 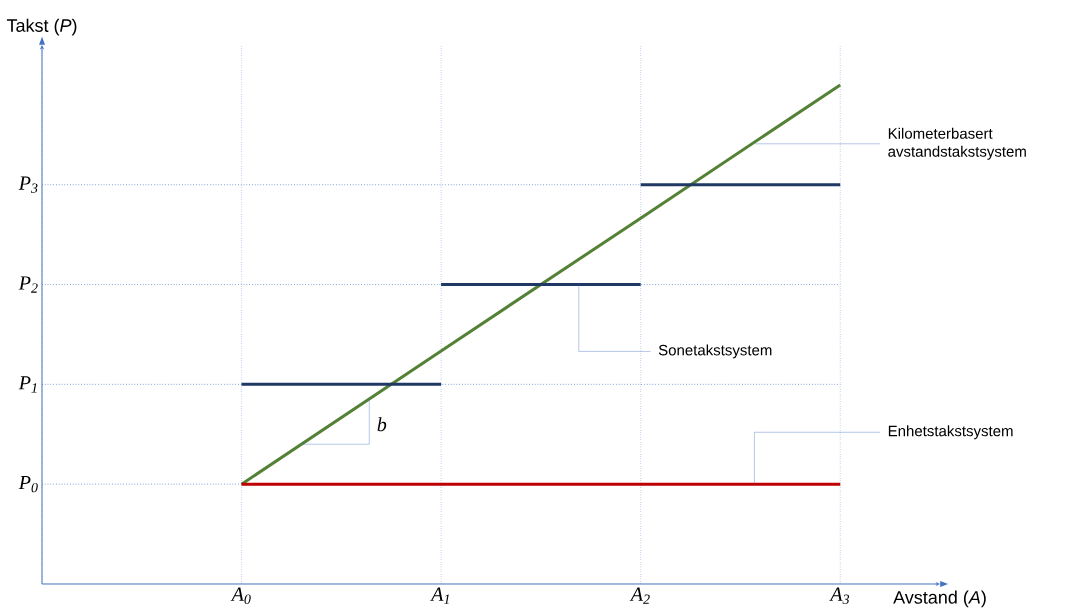 What do you see at coordinates (27, 384) in the screenshot?
I see `ref-line-label: P$_{1}$` at bounding box center [27, 384].